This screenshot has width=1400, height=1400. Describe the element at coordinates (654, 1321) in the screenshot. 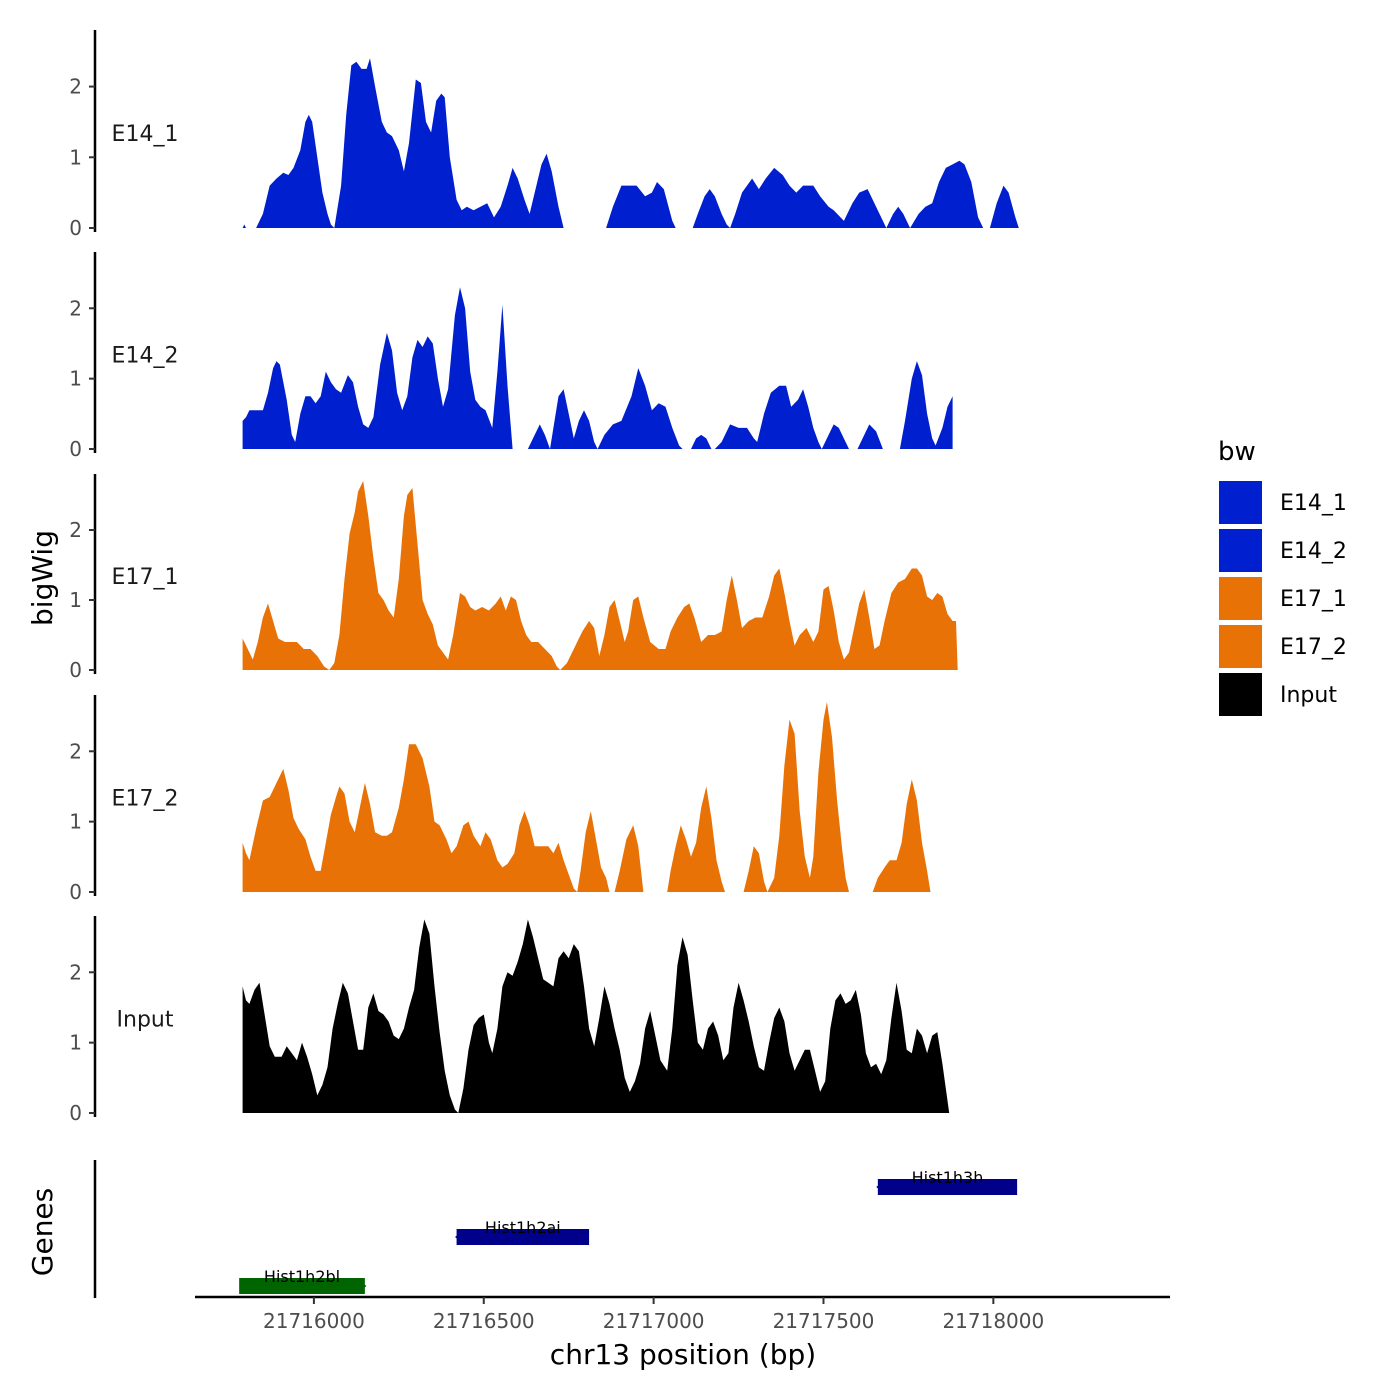

I see `x-tick-label: 21717000` at that location.